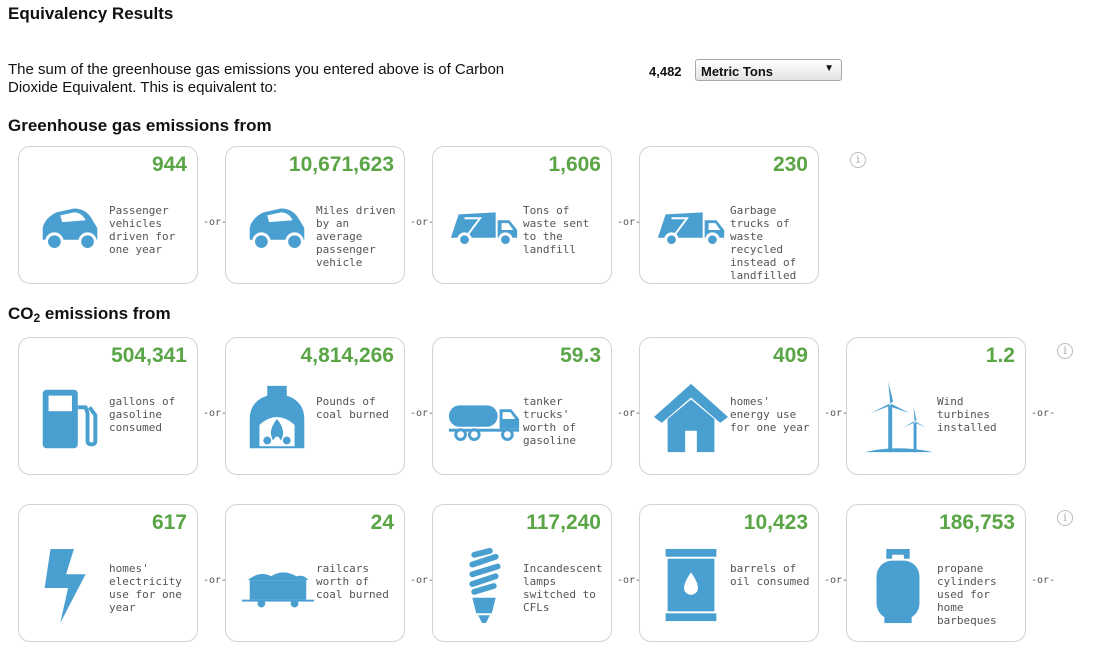 This screenshot has width=1099, height=659. I want to click on equivalency-value: 4,814,266, so click(347, 355).